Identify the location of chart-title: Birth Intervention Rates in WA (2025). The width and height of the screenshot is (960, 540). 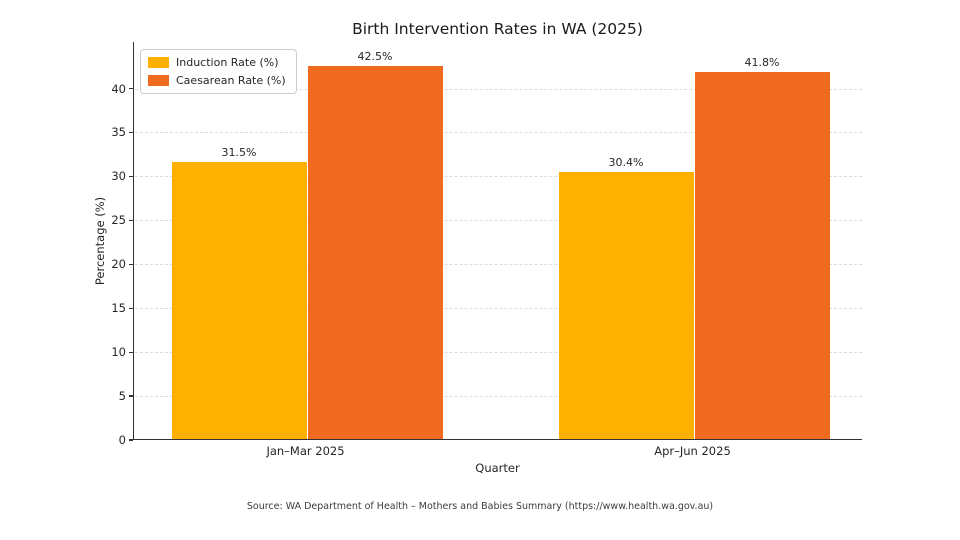
(497, 29).